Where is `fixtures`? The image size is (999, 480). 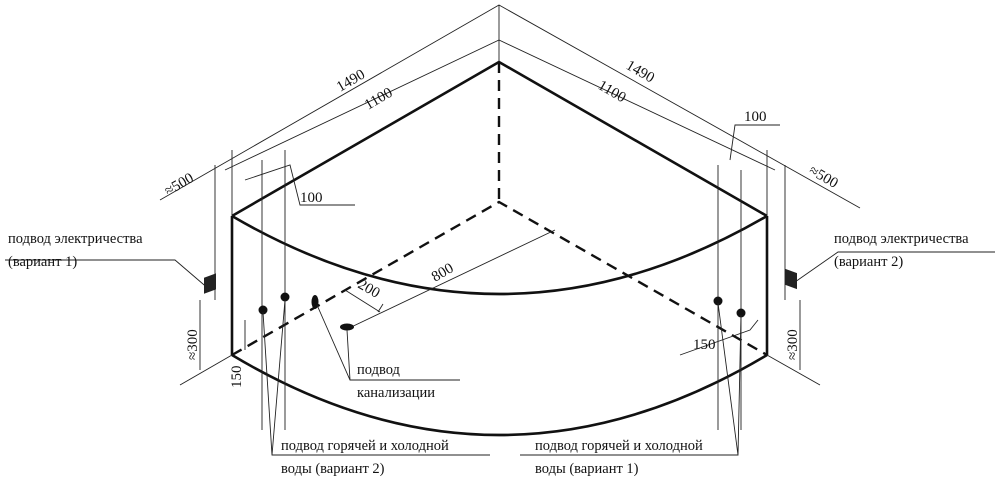 fixtures is located at coordinates (500, 299).